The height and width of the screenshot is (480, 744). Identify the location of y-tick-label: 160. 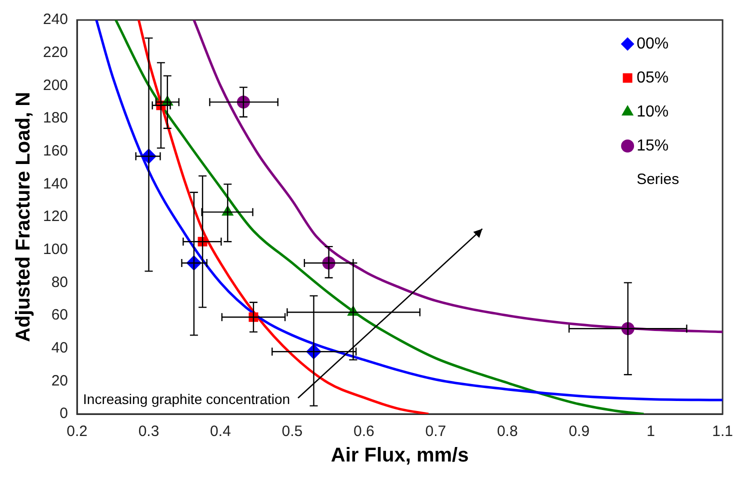
(55, 151).